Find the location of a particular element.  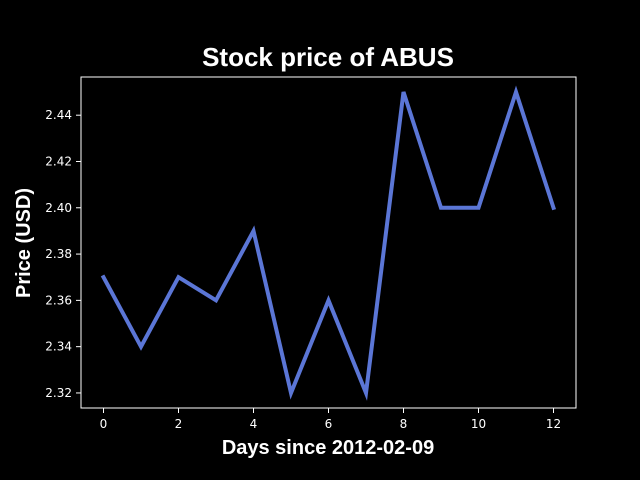

x-tick-label: 0 is located at coordinates (104, 424).